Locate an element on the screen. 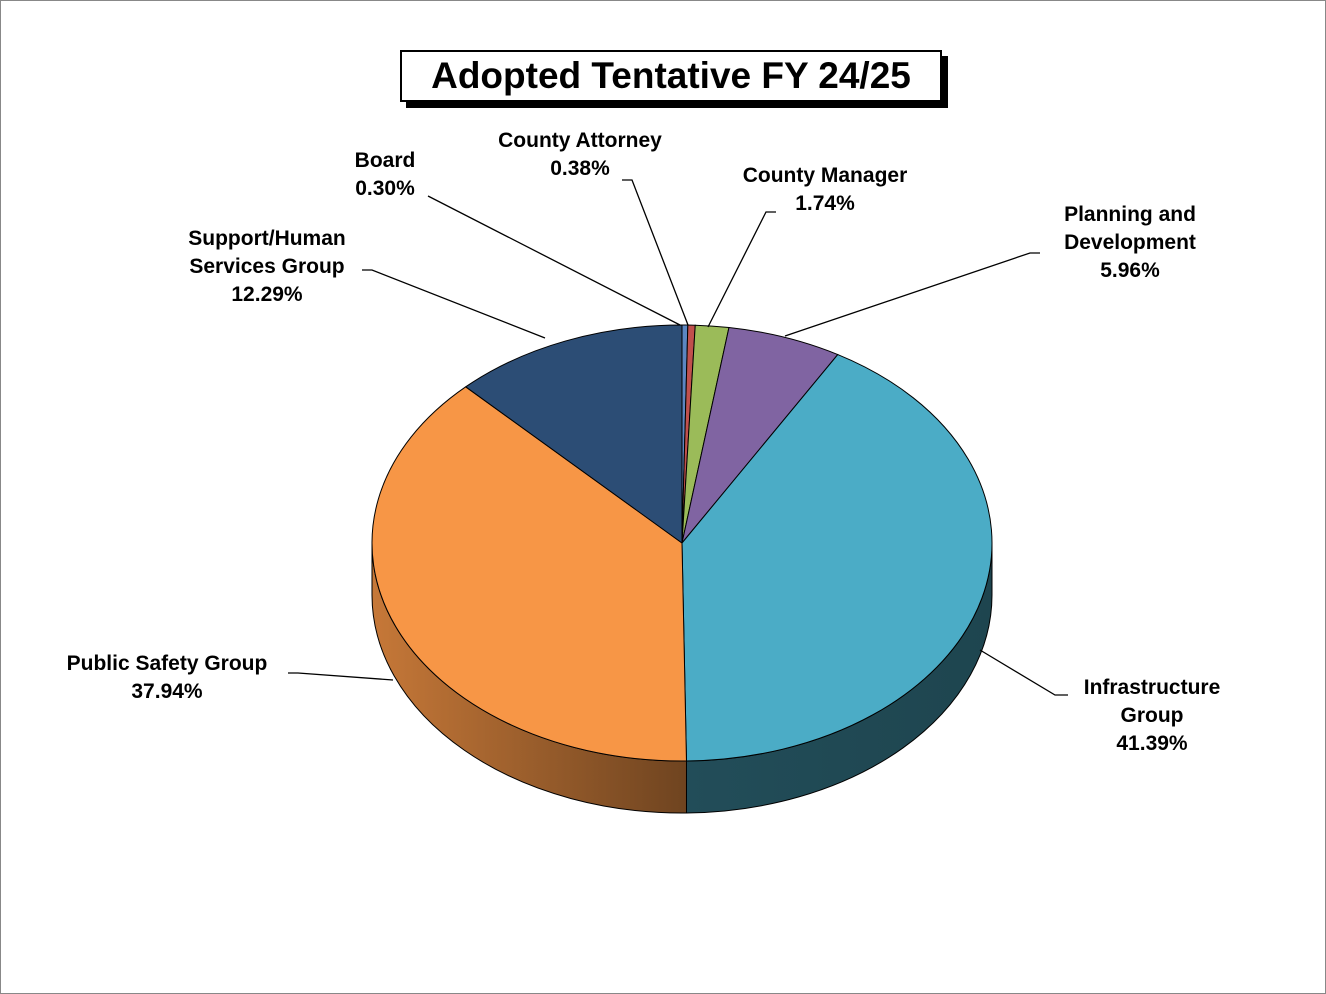 Image resolution: width=1326 pixels, height=994 pixels. data-label: County Attorney 0.38% is located at coordinates (580, 155).